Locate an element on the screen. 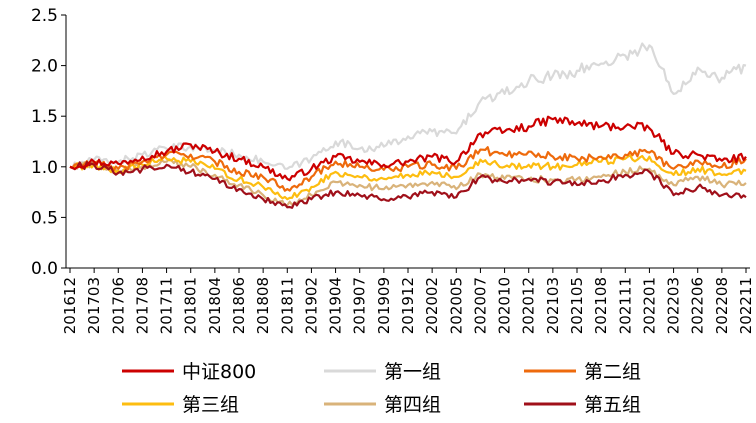 The width and height of the screenshot is (756, 423). x-tick-label: 201706 is located at coordinates (118, 305).